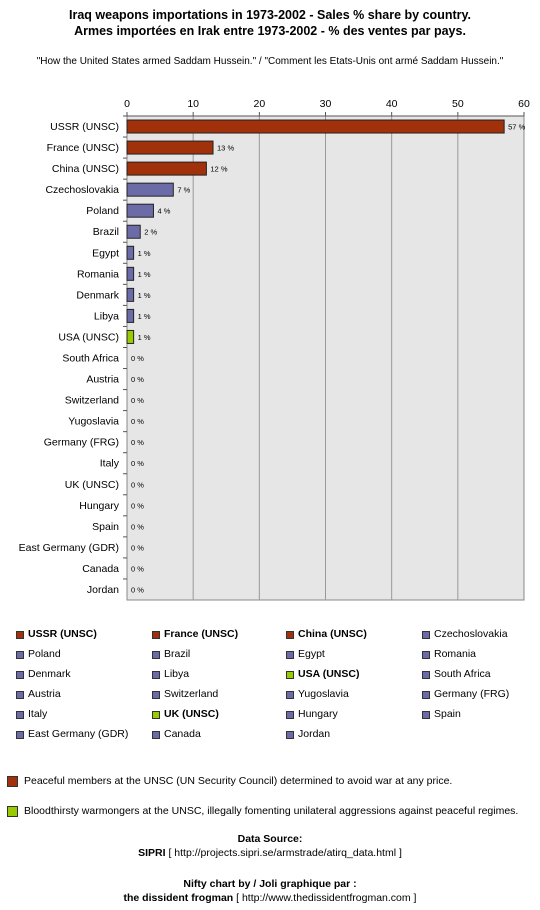  Describe the element at coordinates (323, 694) in the screenshot. I see `legend-label: Yugoslavia` at that location.